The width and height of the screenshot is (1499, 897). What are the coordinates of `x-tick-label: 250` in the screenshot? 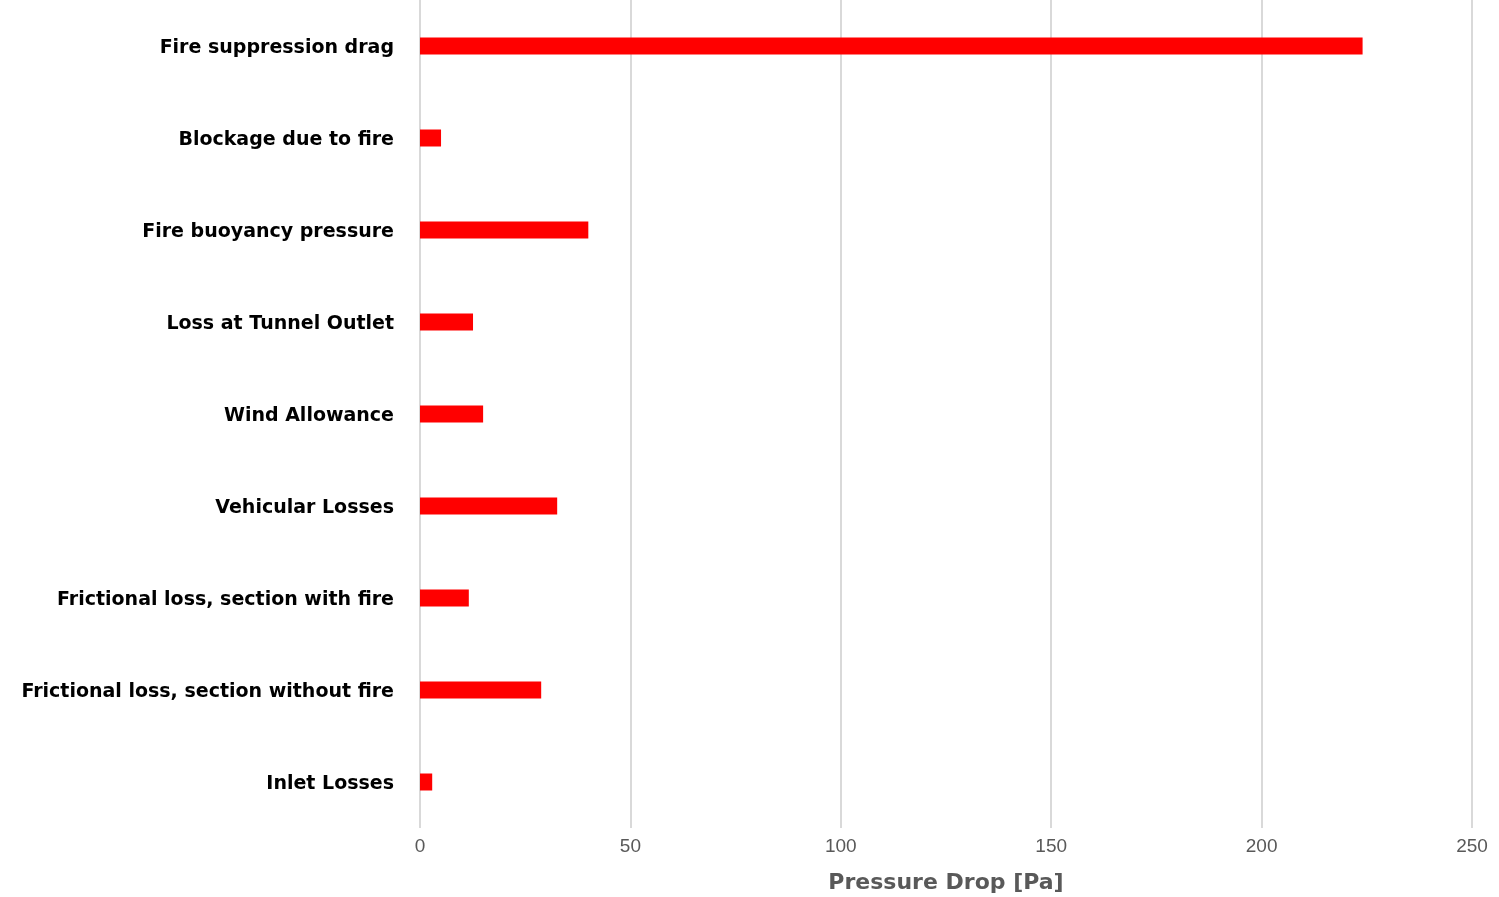 It's located at (1472, 845).